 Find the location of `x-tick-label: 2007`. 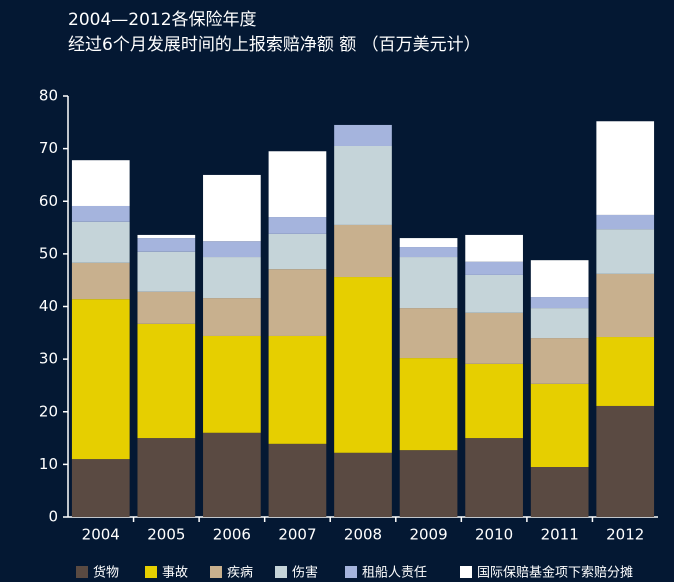

x-tick-label: 2007 is located at coordinates (297, 535).